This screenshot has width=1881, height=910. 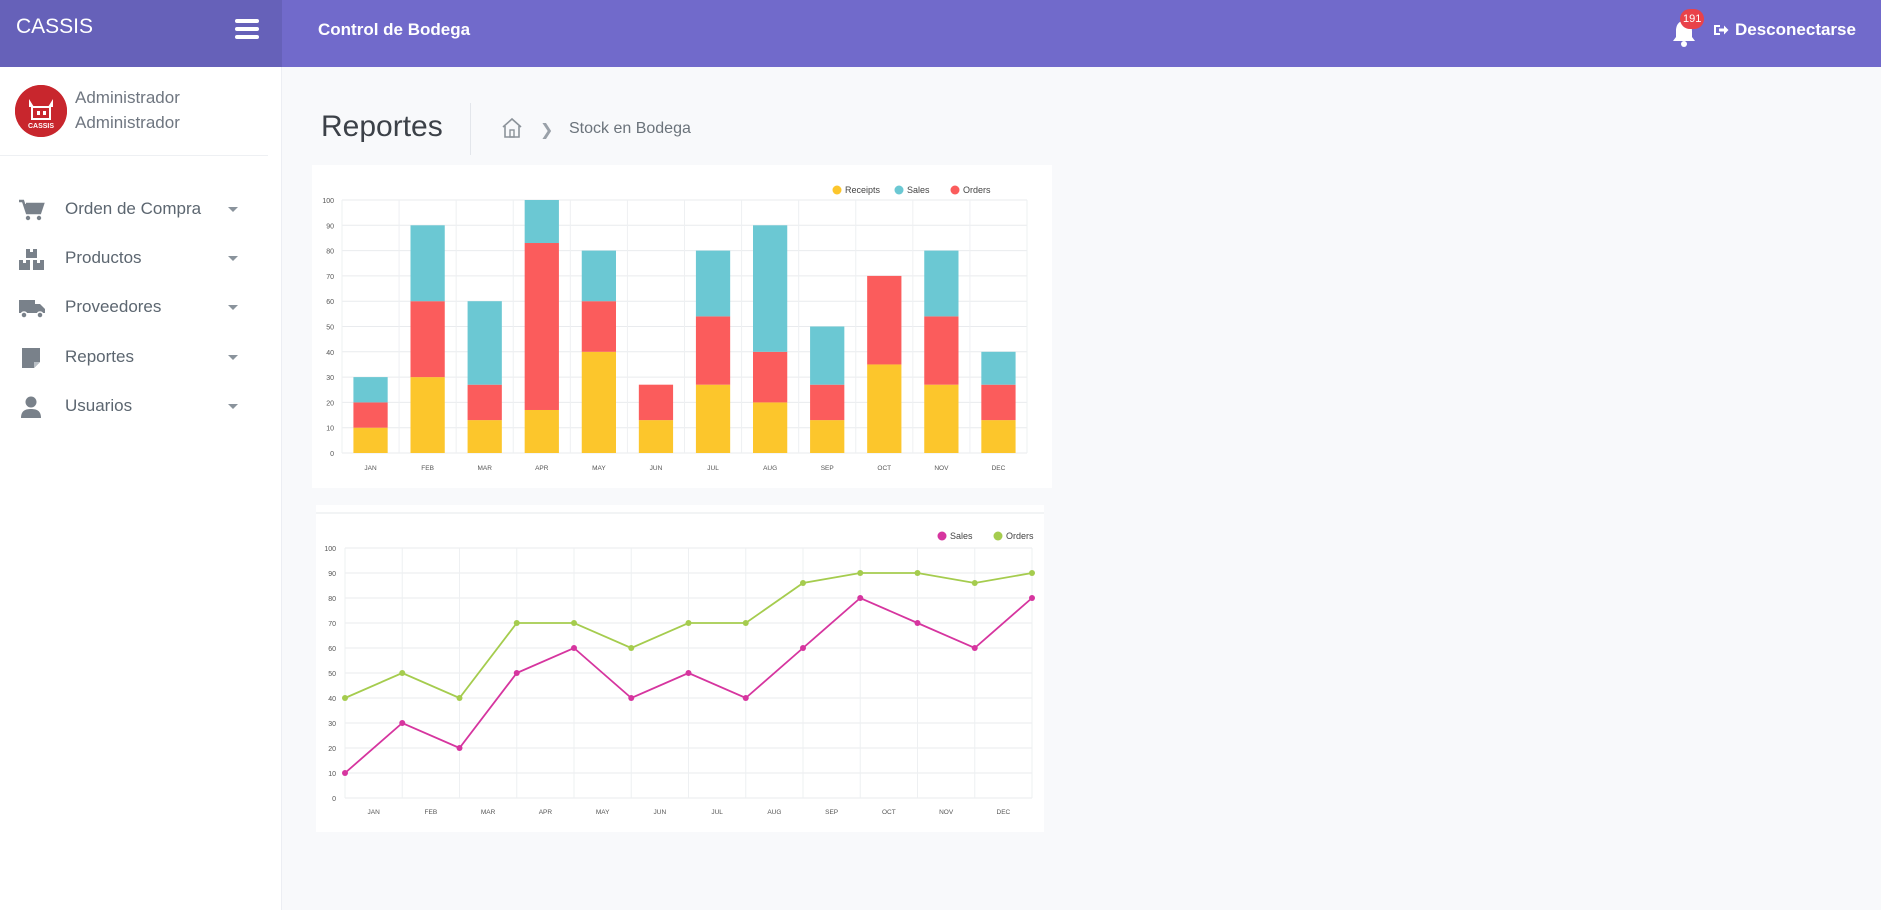 What do you see at coordinates (99, 405) in the screenshot?
I see `sidebar-item-label: Usuarios` at bounding box center [99, 405].